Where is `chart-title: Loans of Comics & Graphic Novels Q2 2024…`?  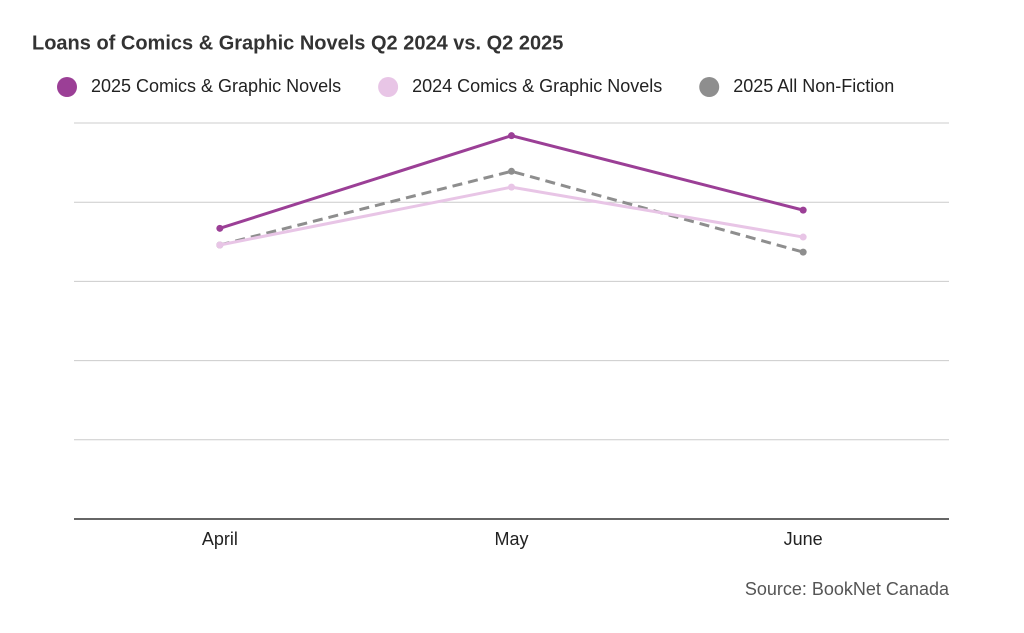
chart-title: Loans of Comics & Graphic Novels Q2 2024… is located at coordinates (297, 43).